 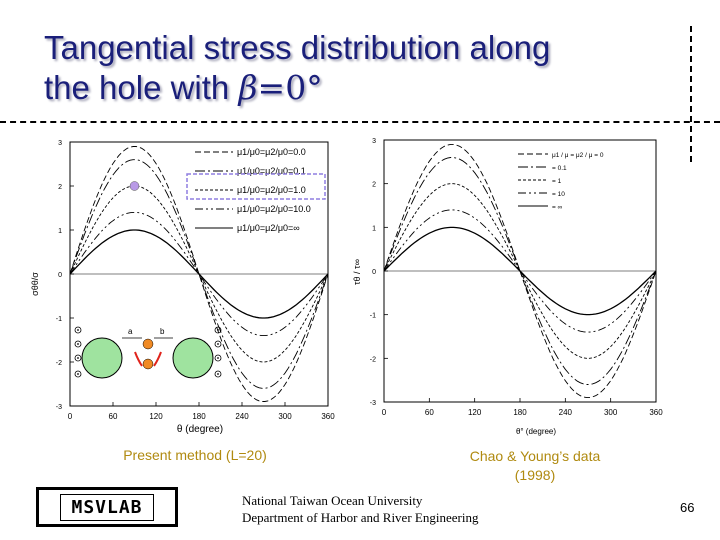 What do you see at coordinates (200, 429) in the screenshot?
I see `left-x-axis-label: θ (degree)` at bounding box center [200, 429].